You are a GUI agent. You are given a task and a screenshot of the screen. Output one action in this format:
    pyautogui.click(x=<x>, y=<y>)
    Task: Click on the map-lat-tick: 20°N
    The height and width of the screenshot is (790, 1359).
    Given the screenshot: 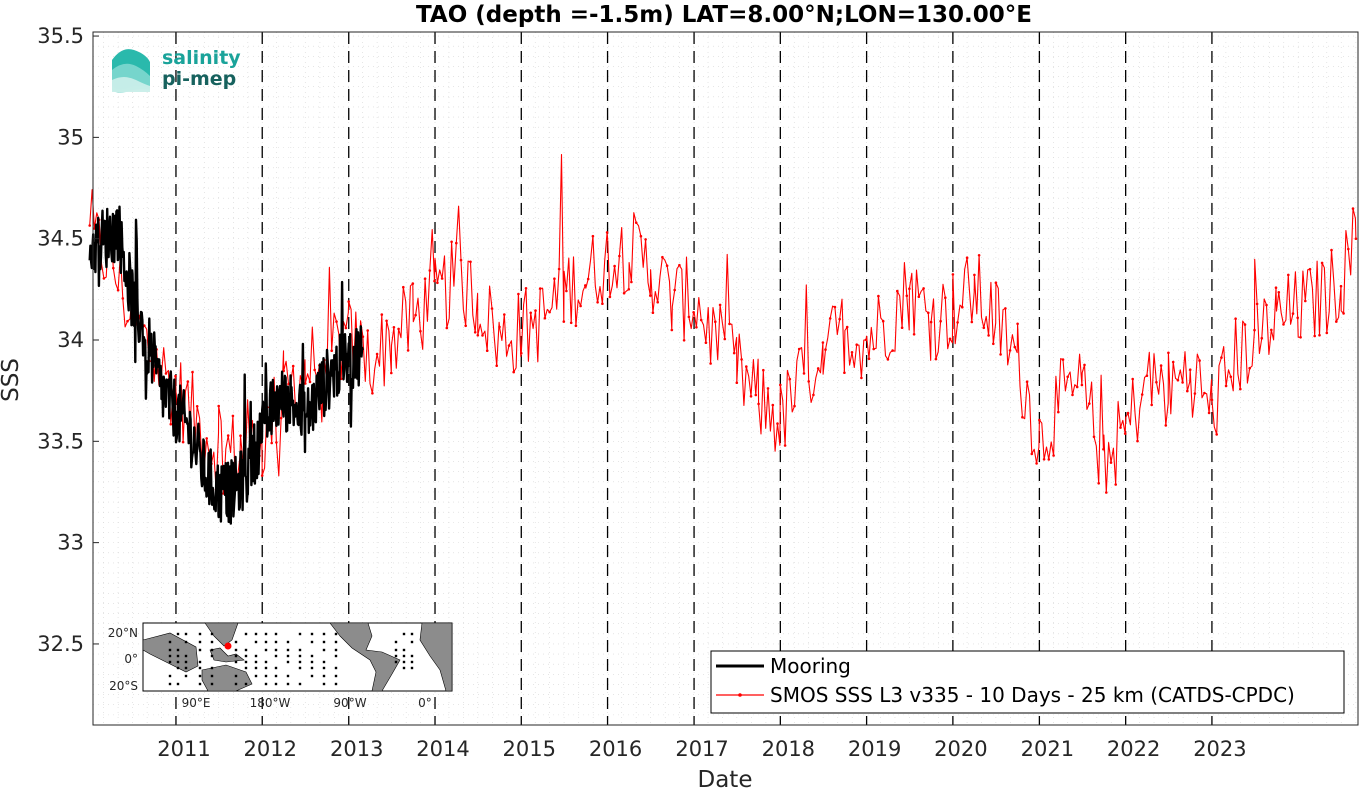 What is the action you would take?
    pyautogui.click(x=123, y=633)
    